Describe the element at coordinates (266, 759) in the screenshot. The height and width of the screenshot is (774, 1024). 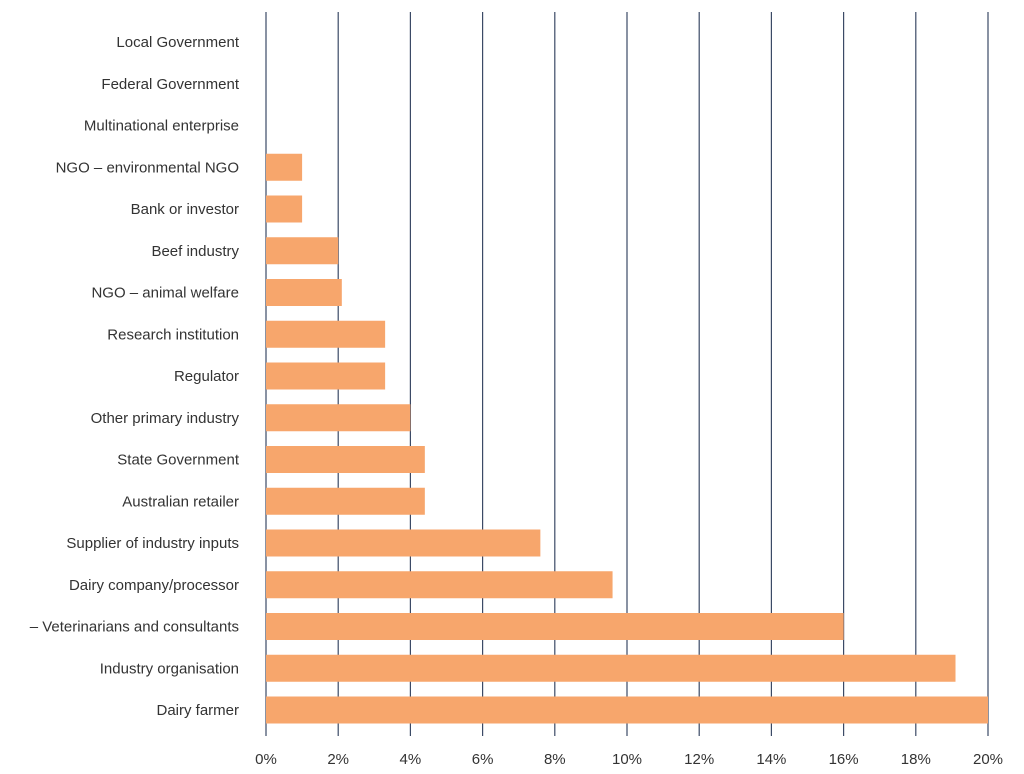
I see `x-tick-label: 0%` at that location.